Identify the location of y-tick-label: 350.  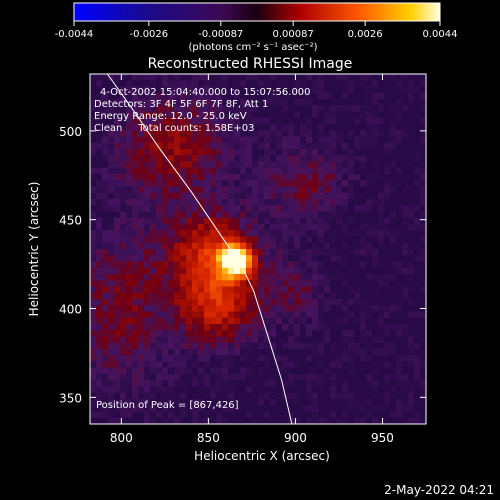
(70, 398).